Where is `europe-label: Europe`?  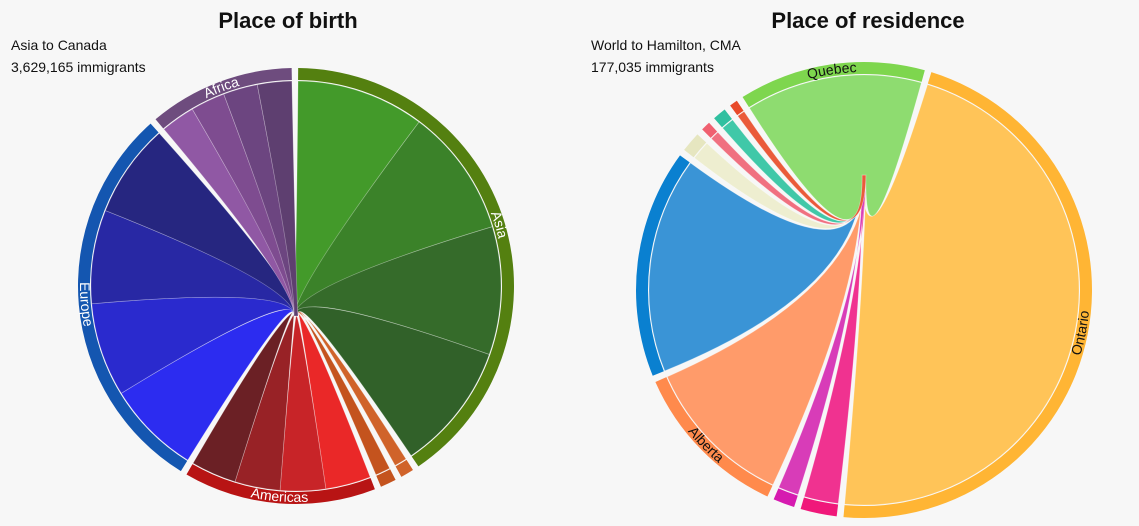
europe-label: Europe is located at coordinates (87, 305).